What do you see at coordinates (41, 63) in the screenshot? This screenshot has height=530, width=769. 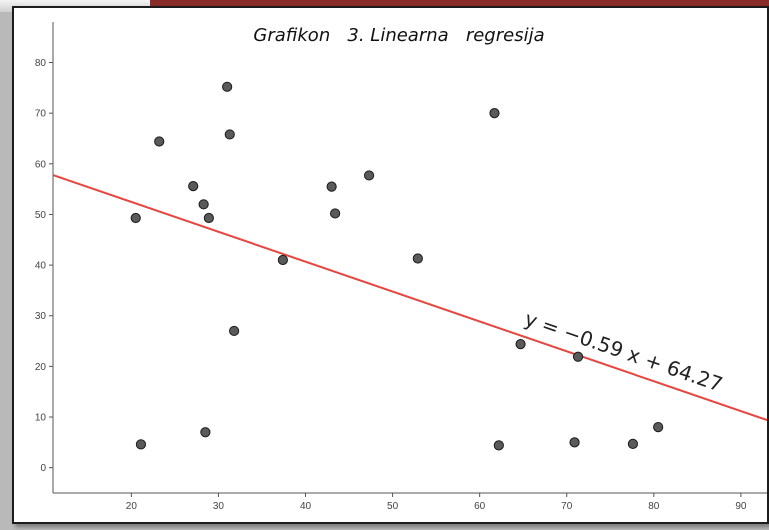 I see `y-tick-label: 80` at bounding box center [41, 63].